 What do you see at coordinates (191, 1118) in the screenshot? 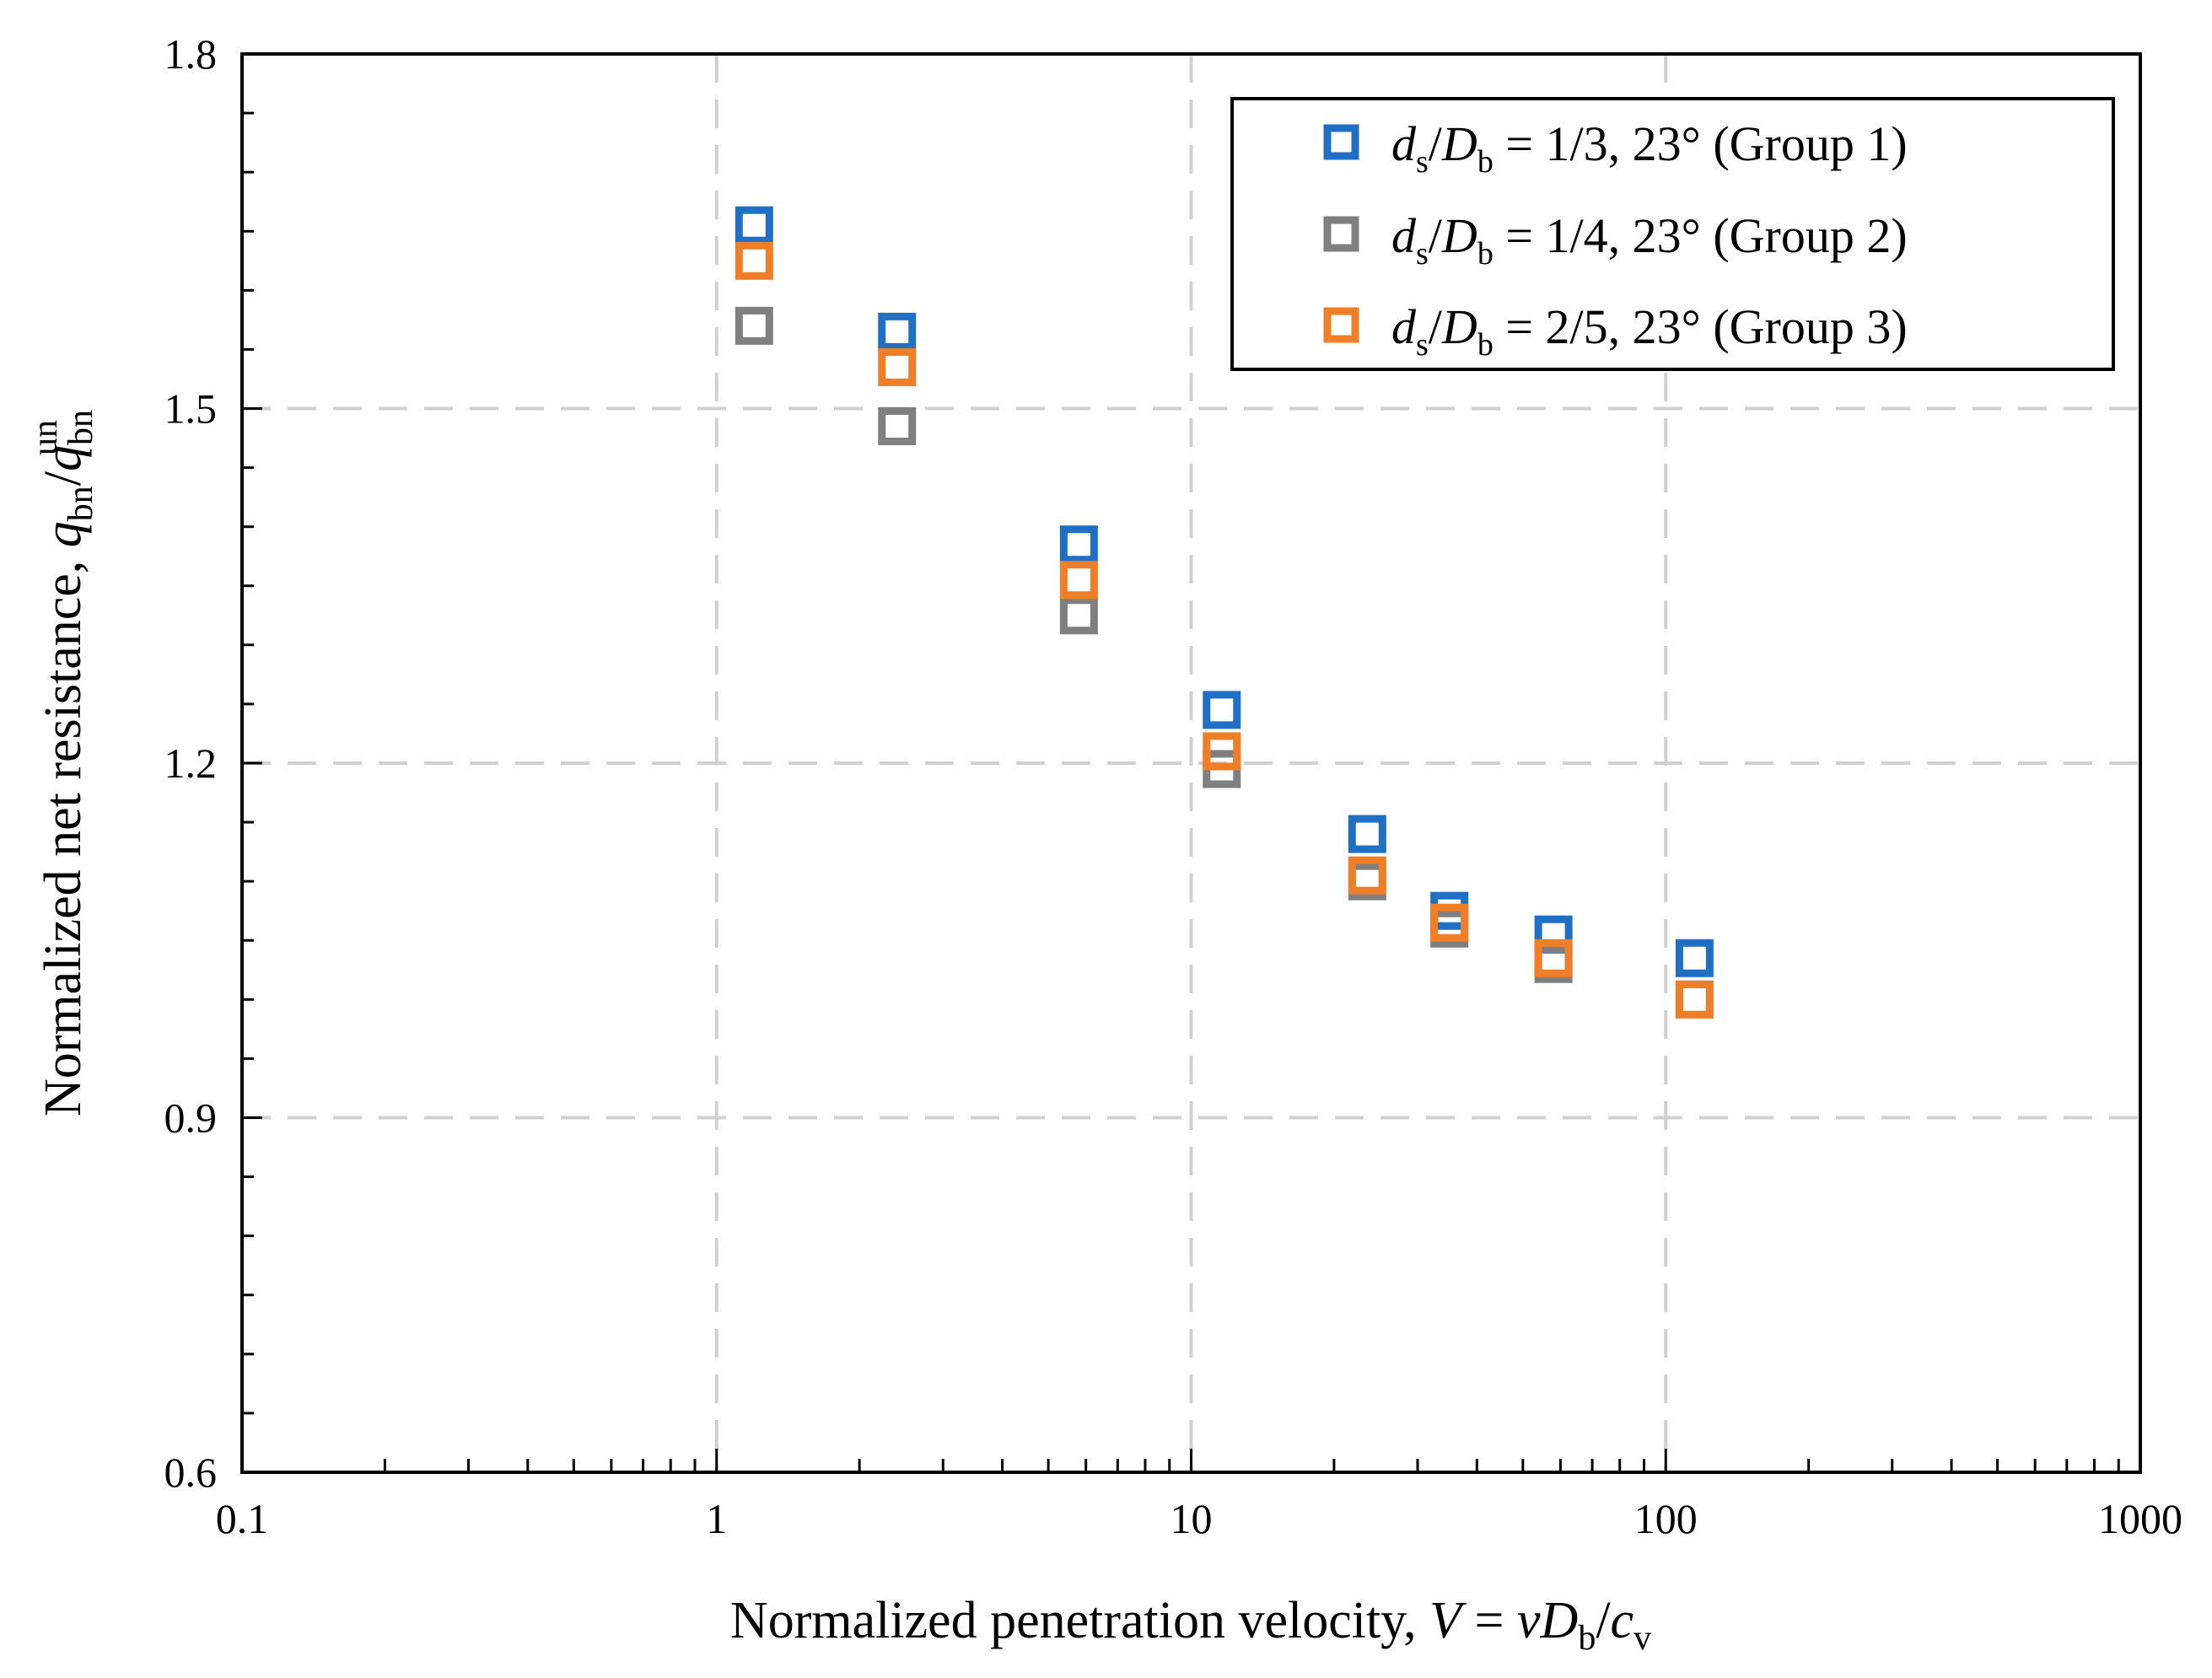
I see `y-tick-label: 0.9` at bounding box center [191, 1118].